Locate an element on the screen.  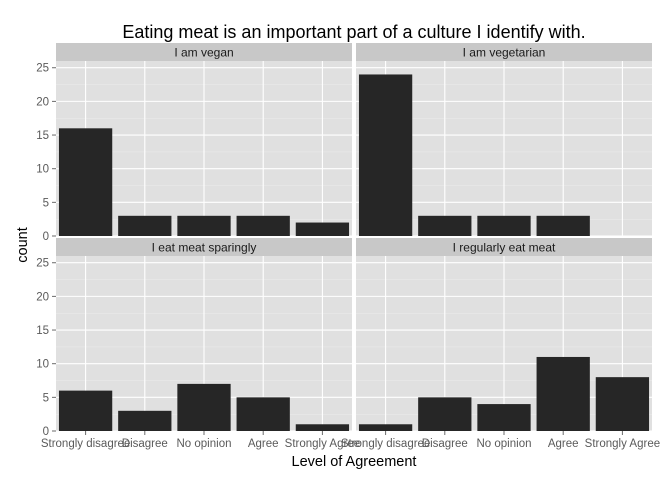
facet-strip-label: I am vegan is located at coordinates (203, 53).